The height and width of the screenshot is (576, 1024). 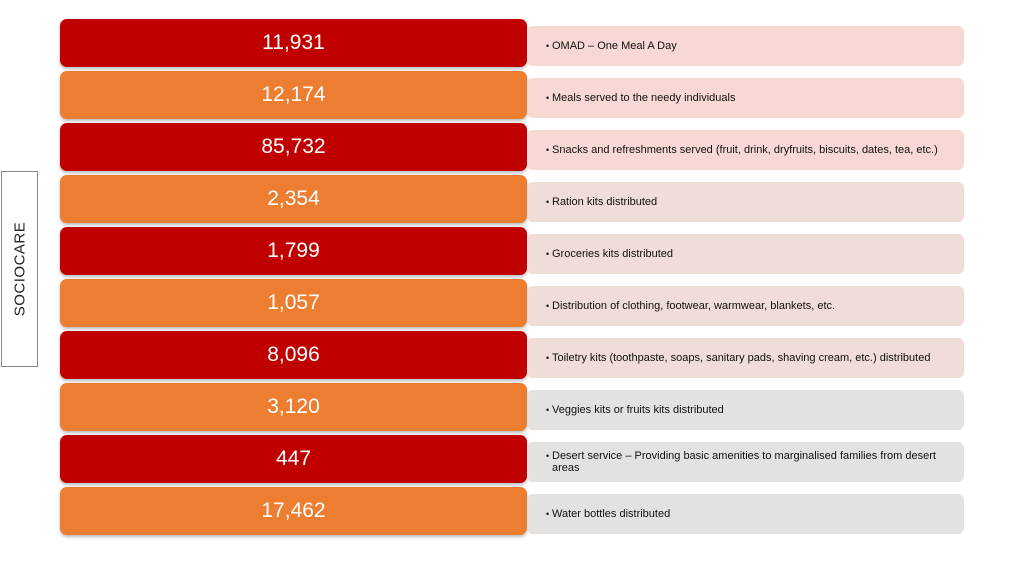 I want to click on stat-value-box: 17,462, so click(x=293, y=511).